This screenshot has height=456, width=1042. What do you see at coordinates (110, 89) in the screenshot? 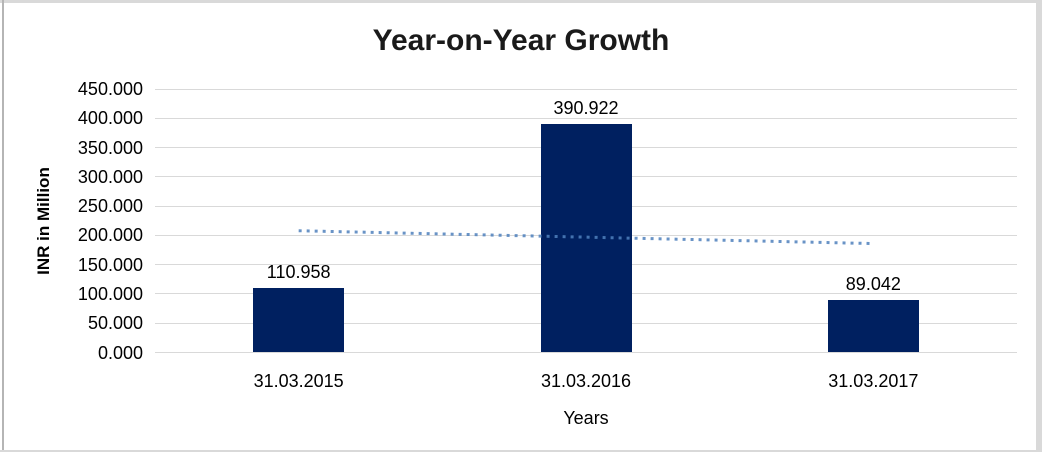
I see `y-axis-tick-label: 450.000` at bounding box center [110, 89].